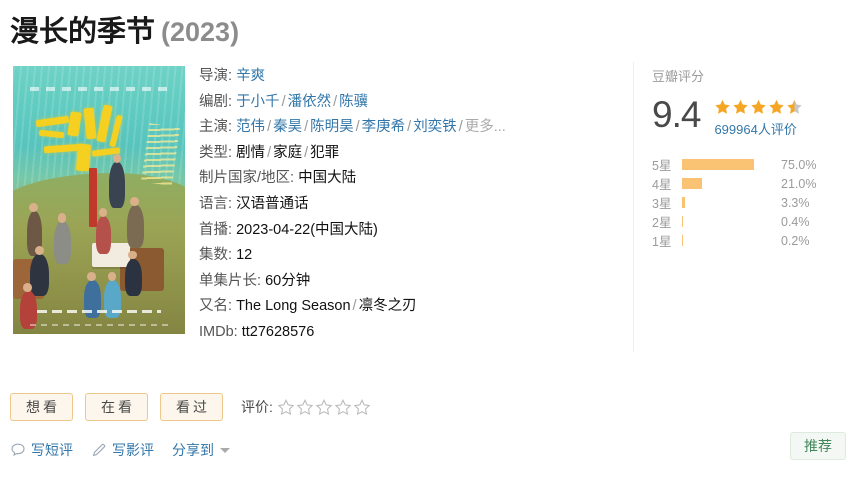 The width and height of the screenshot is (856, 482). Describe the element at coordinates (93, 197) in the screenshot. I see `poster-flag` at that location.